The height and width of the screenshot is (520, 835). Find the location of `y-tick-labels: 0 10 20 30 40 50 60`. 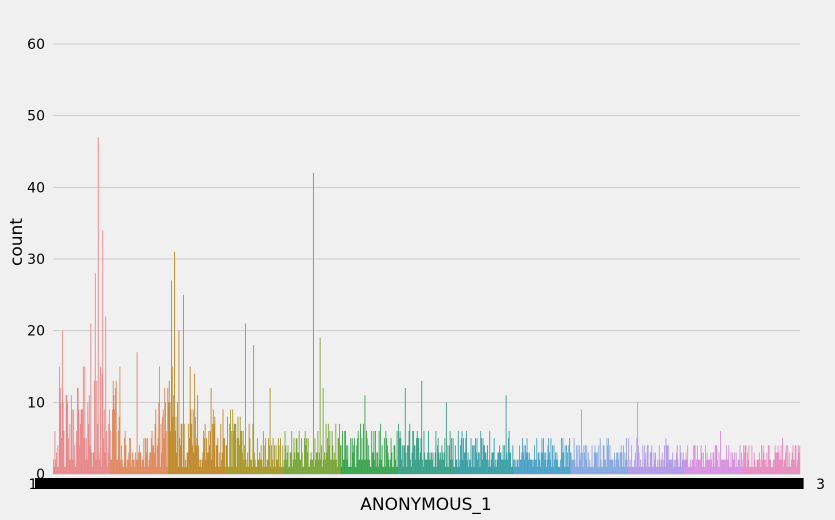

y-tick-labels: 0 10 20 30 40 50 60 is located at coordinates (36, 260).